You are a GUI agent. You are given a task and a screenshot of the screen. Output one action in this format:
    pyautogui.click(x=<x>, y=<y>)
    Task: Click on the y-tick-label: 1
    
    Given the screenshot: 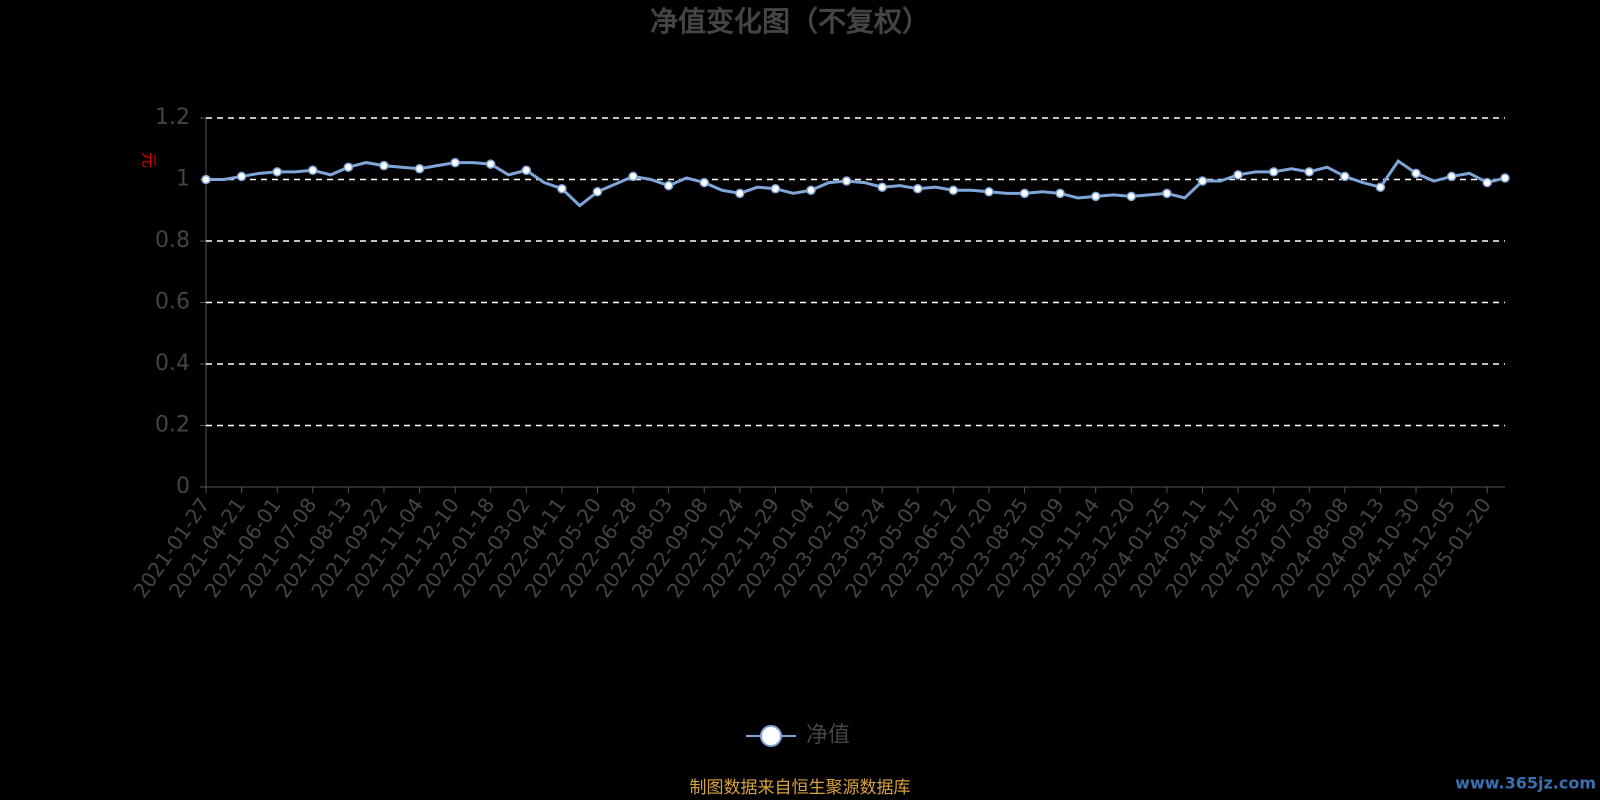 What is the action you would take?
    pyautogui.click(x=183, y=179)
    